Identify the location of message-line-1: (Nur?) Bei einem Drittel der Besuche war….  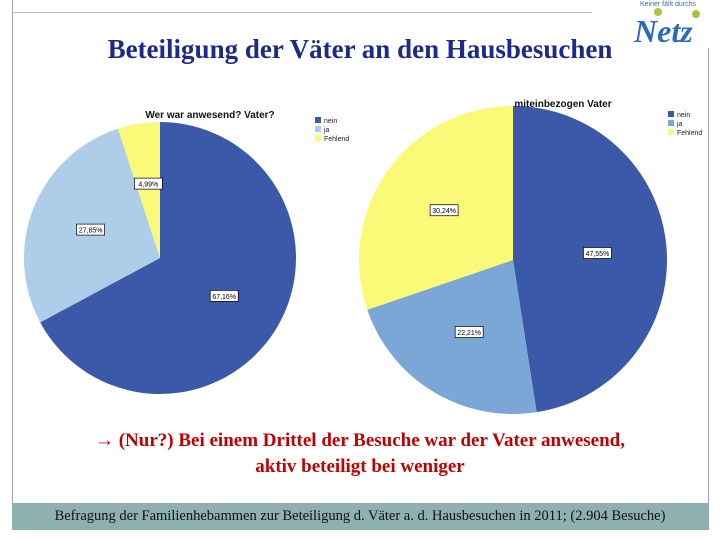
(371, 440).